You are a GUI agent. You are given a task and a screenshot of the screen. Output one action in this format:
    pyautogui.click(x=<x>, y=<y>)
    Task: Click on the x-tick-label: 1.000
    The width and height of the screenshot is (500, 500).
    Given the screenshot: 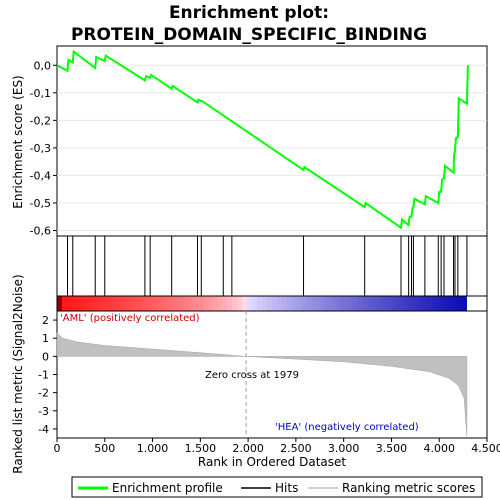 What is the action you would take?
    pyautogui.click(x=153, y=448)
    